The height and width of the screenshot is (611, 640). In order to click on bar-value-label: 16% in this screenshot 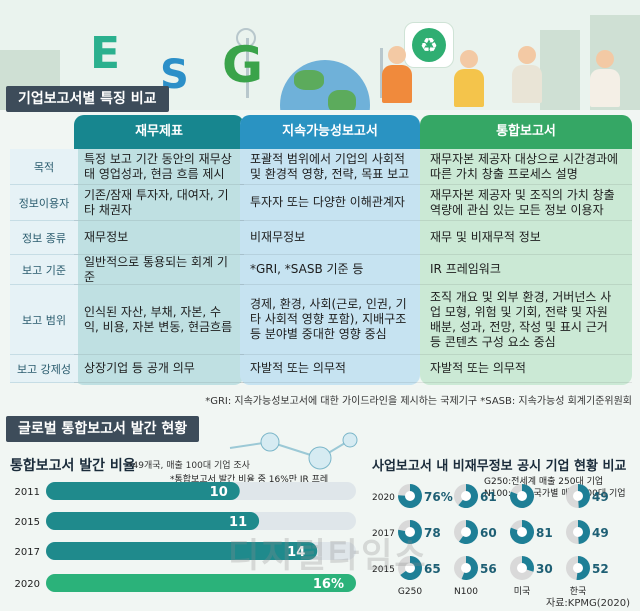, I will do `click(328, 584)`.